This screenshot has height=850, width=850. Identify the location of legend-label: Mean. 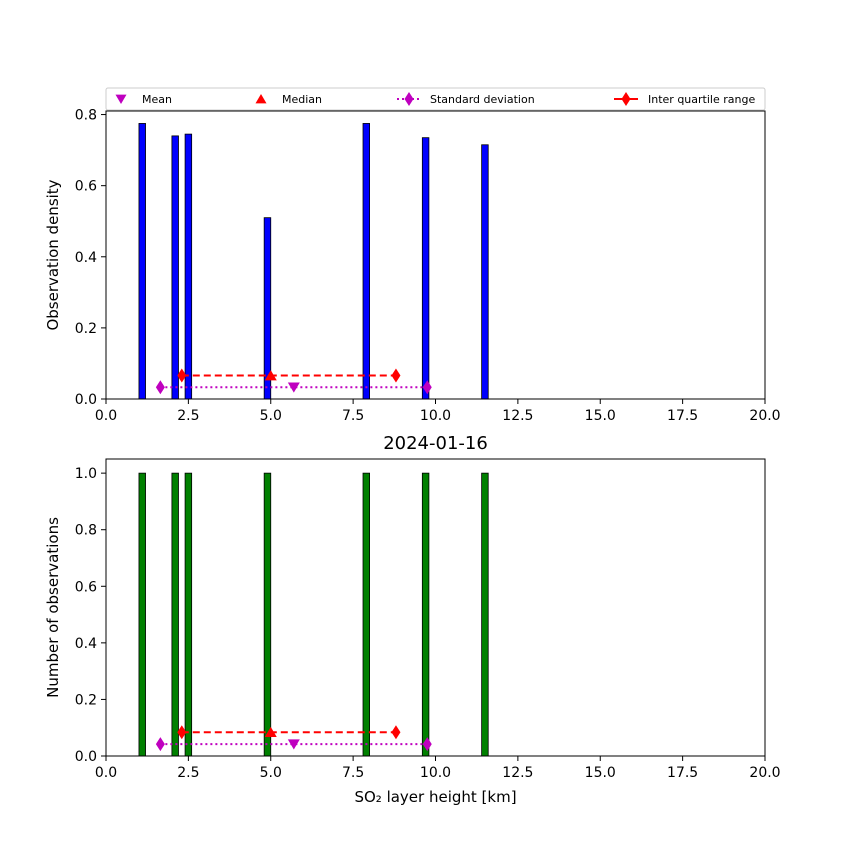
(157, 99).